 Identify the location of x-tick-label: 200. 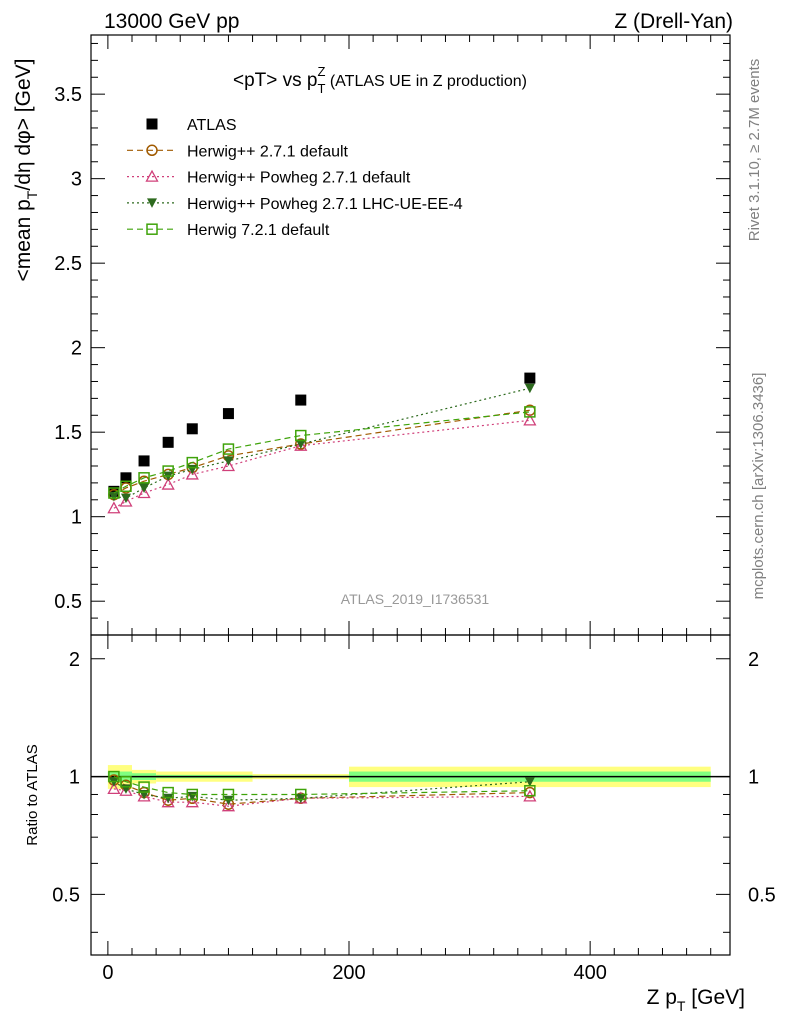
(348, 973).